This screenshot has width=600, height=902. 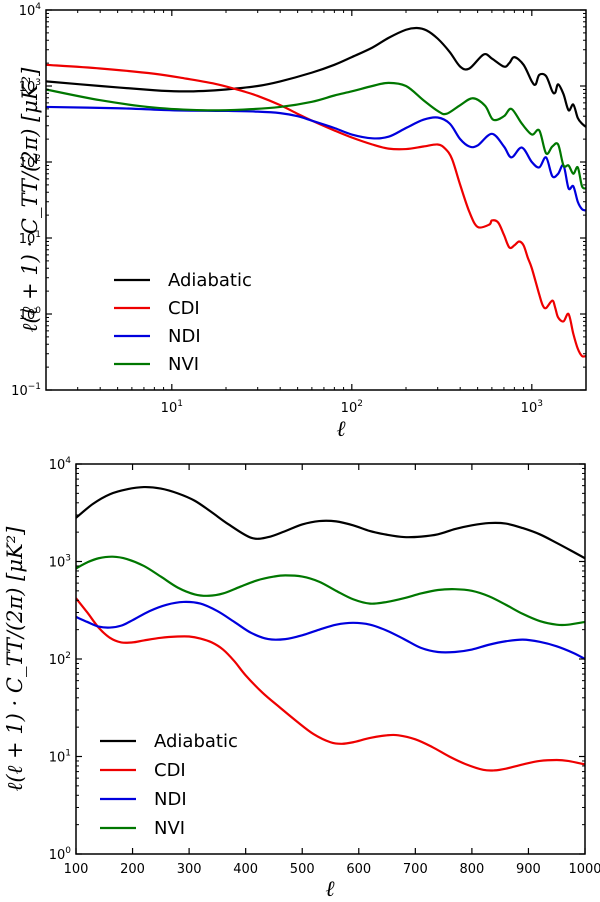 I want to click on tick-exponent: −1, so click(x=34, y=387).